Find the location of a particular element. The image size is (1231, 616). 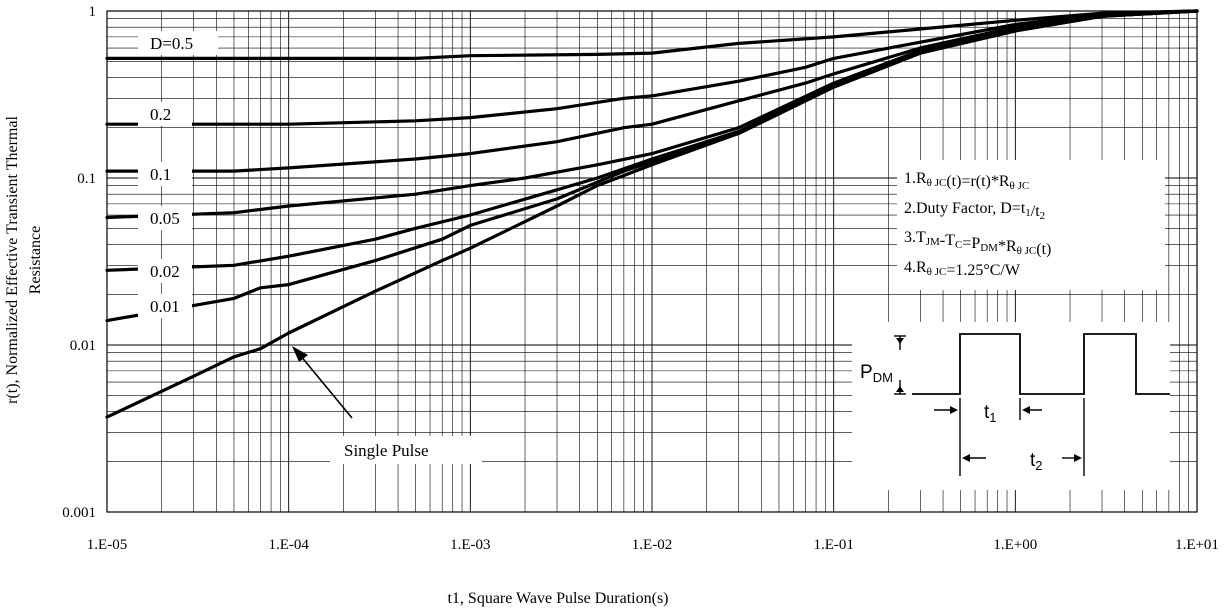

pdm-arrowhead-top is located at coordinates (900, 341).